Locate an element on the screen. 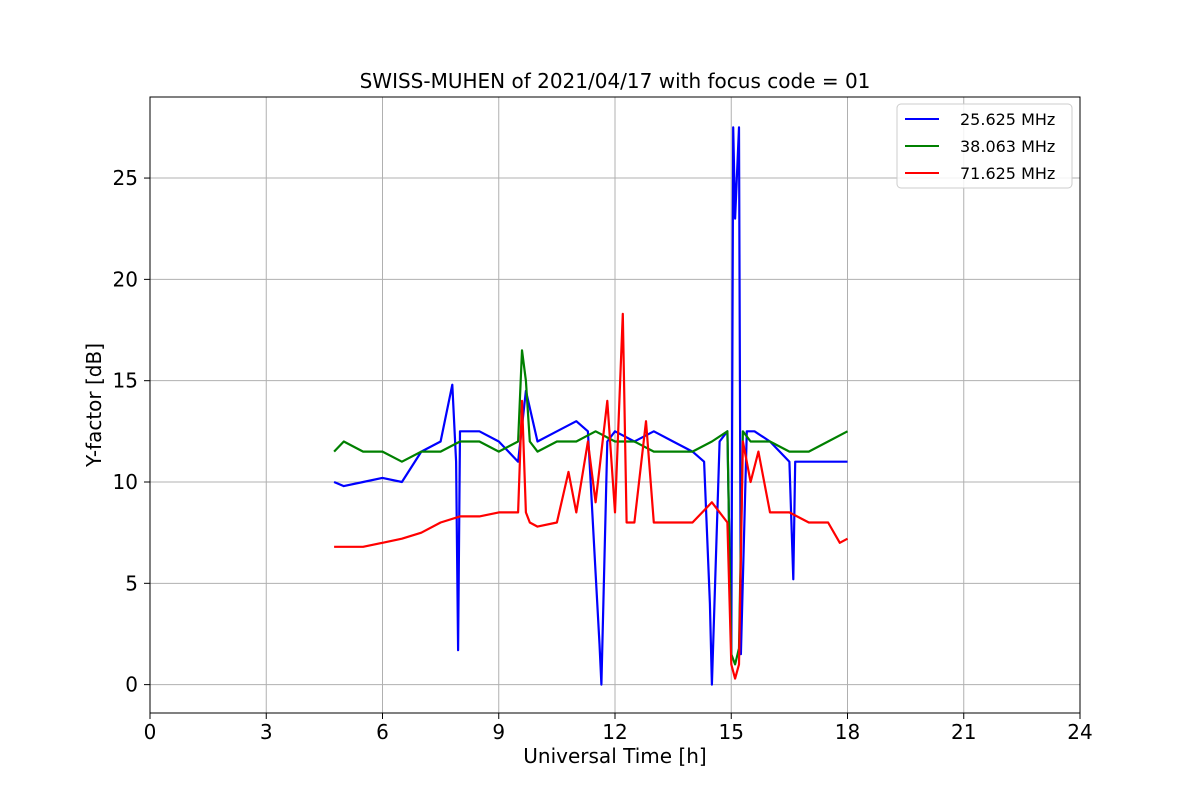  legend-label-38-063-mhz: 38.063 MHz is located at coordinates (1007, 146).